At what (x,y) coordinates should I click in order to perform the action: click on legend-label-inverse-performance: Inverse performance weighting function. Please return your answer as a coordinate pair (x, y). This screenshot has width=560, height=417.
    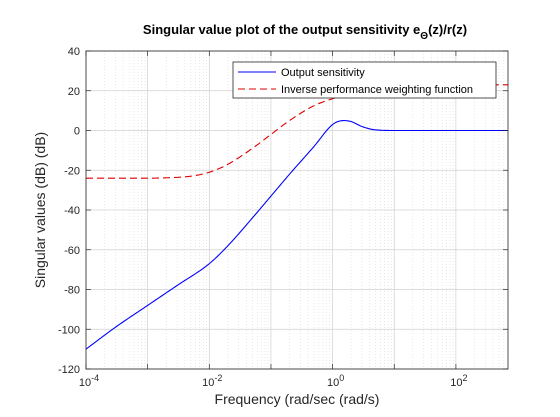
    Looking at the image, I should click on (377, 90).